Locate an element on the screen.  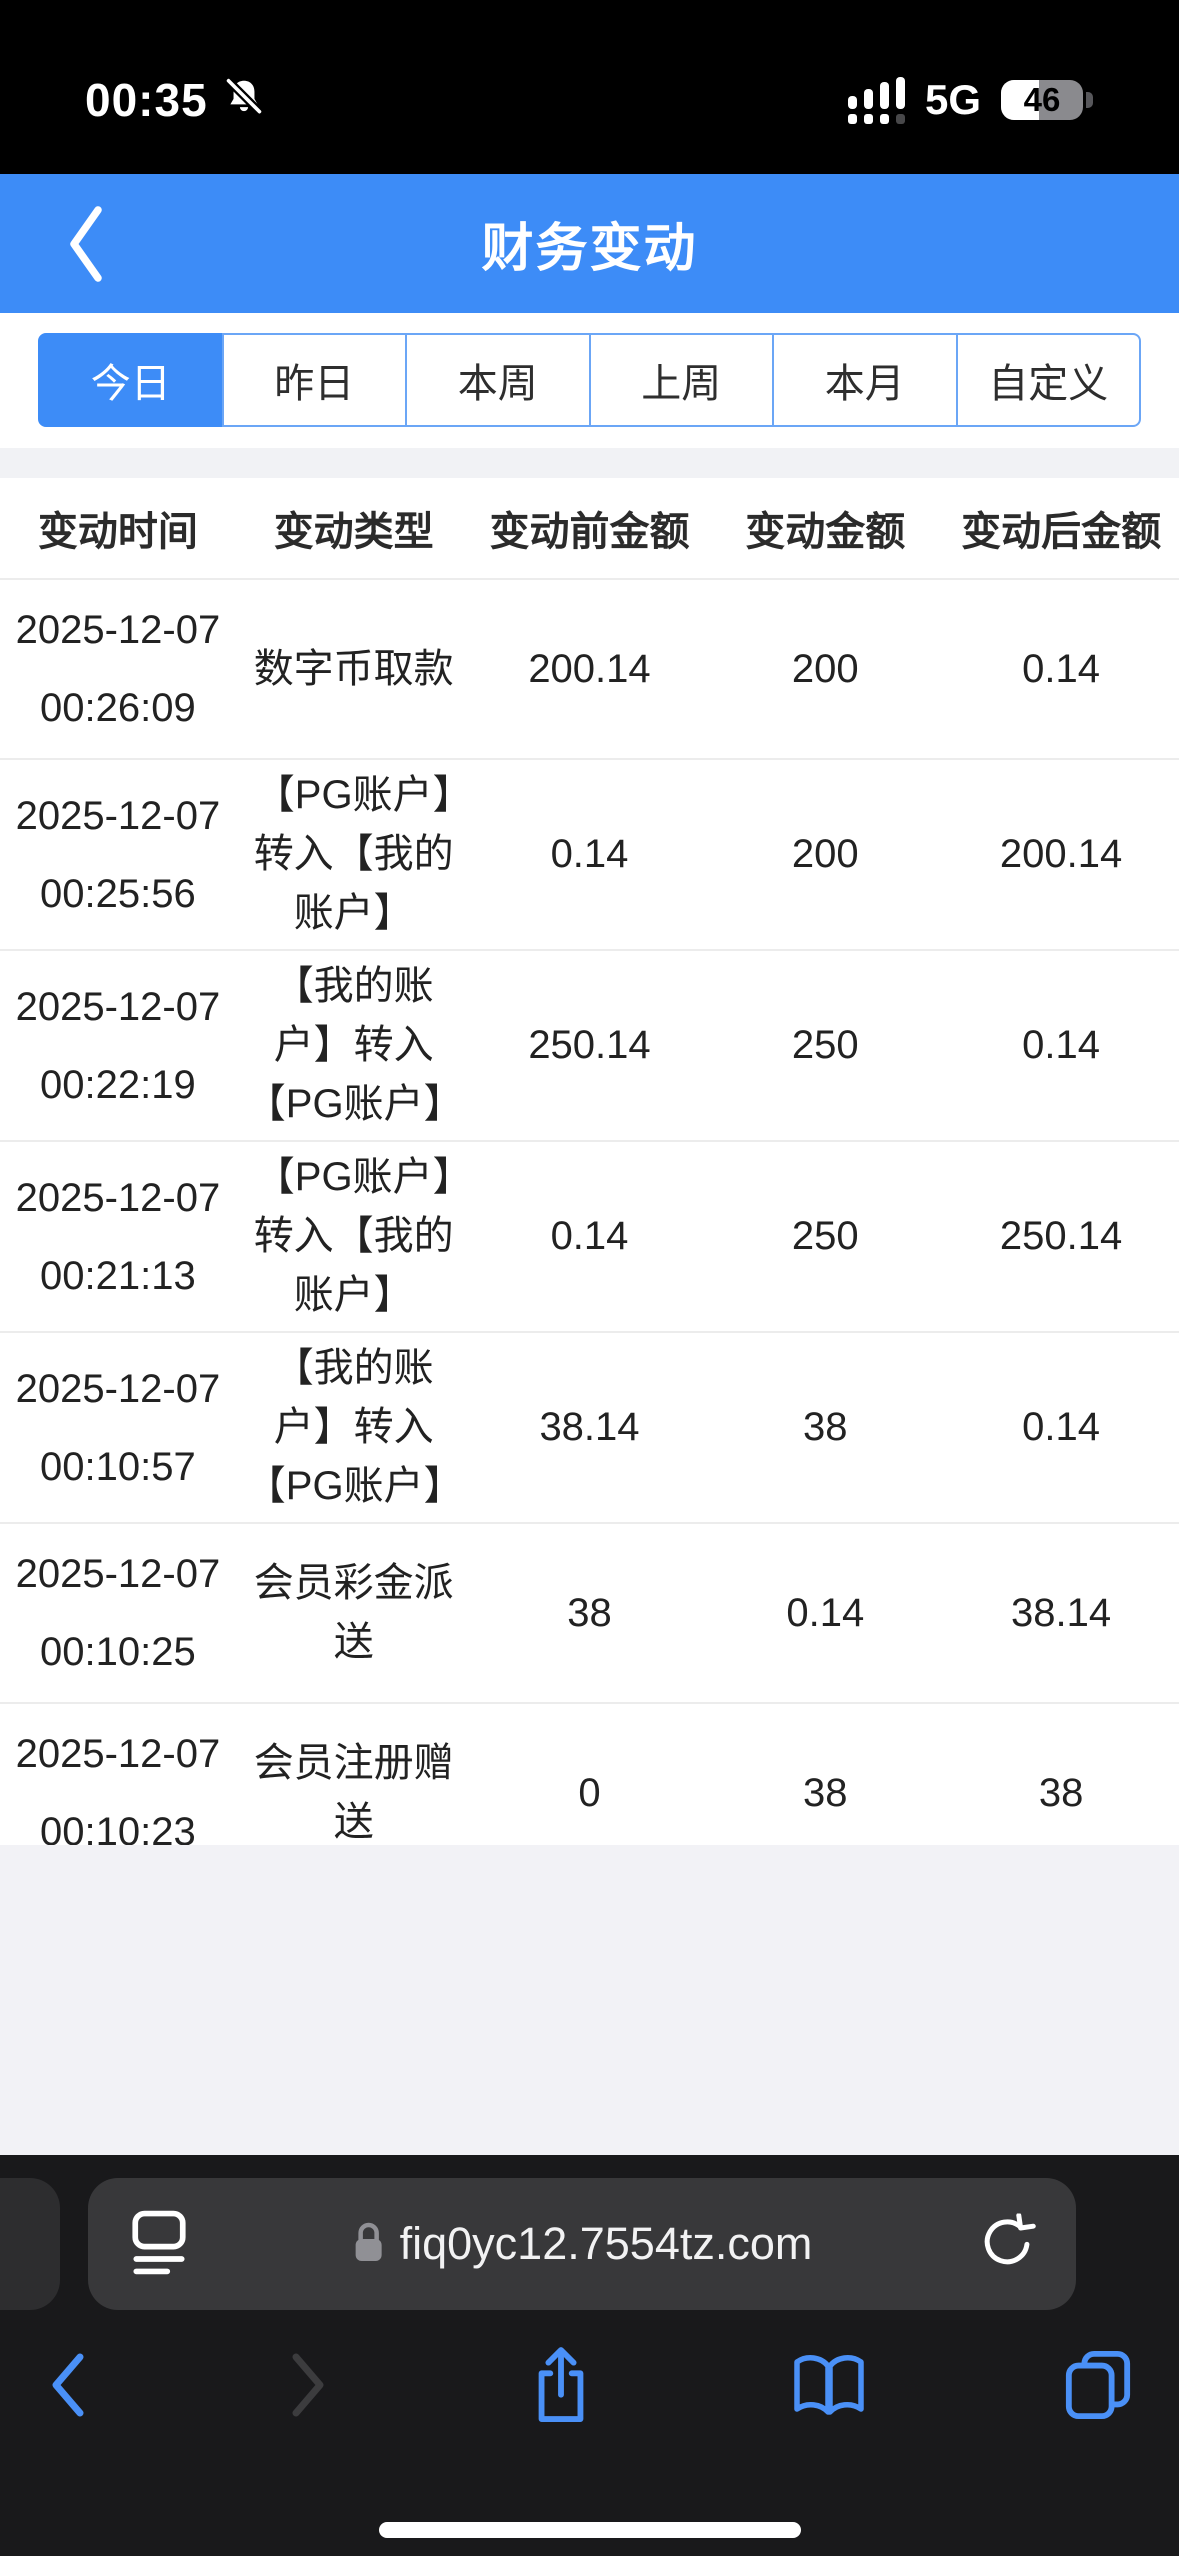
share-icon is located at coordinates (561, 2385).